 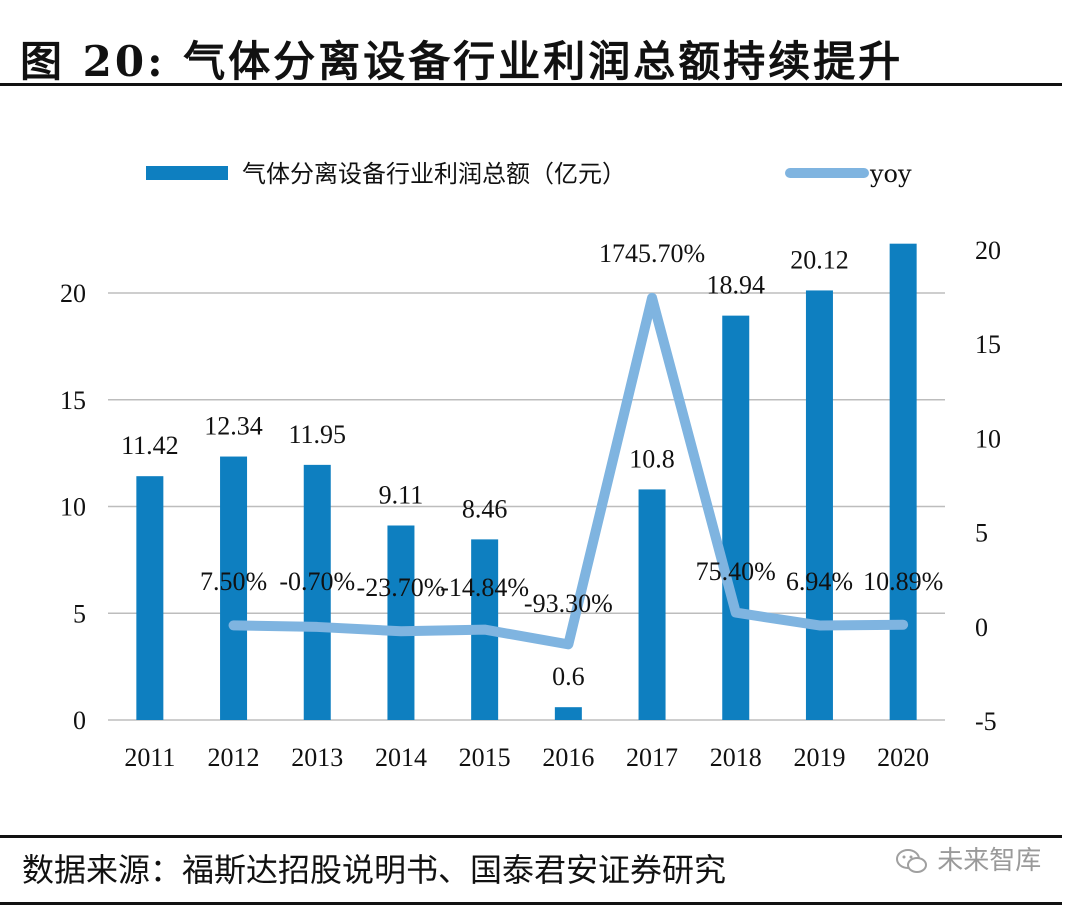 I want to click on right-tick-label: 10, so click(x=988, y=438).